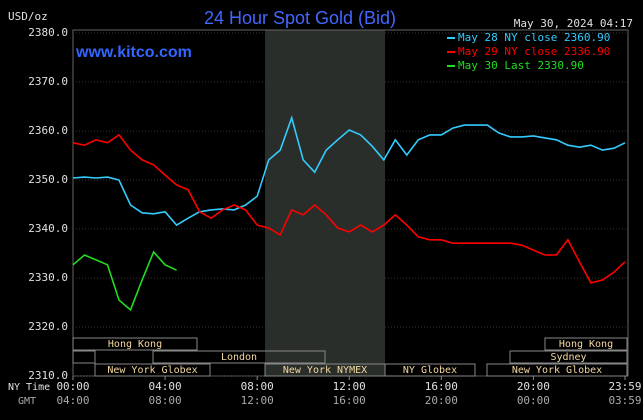  I want to click on x-tick-label: 20:00, so click(533, 386).